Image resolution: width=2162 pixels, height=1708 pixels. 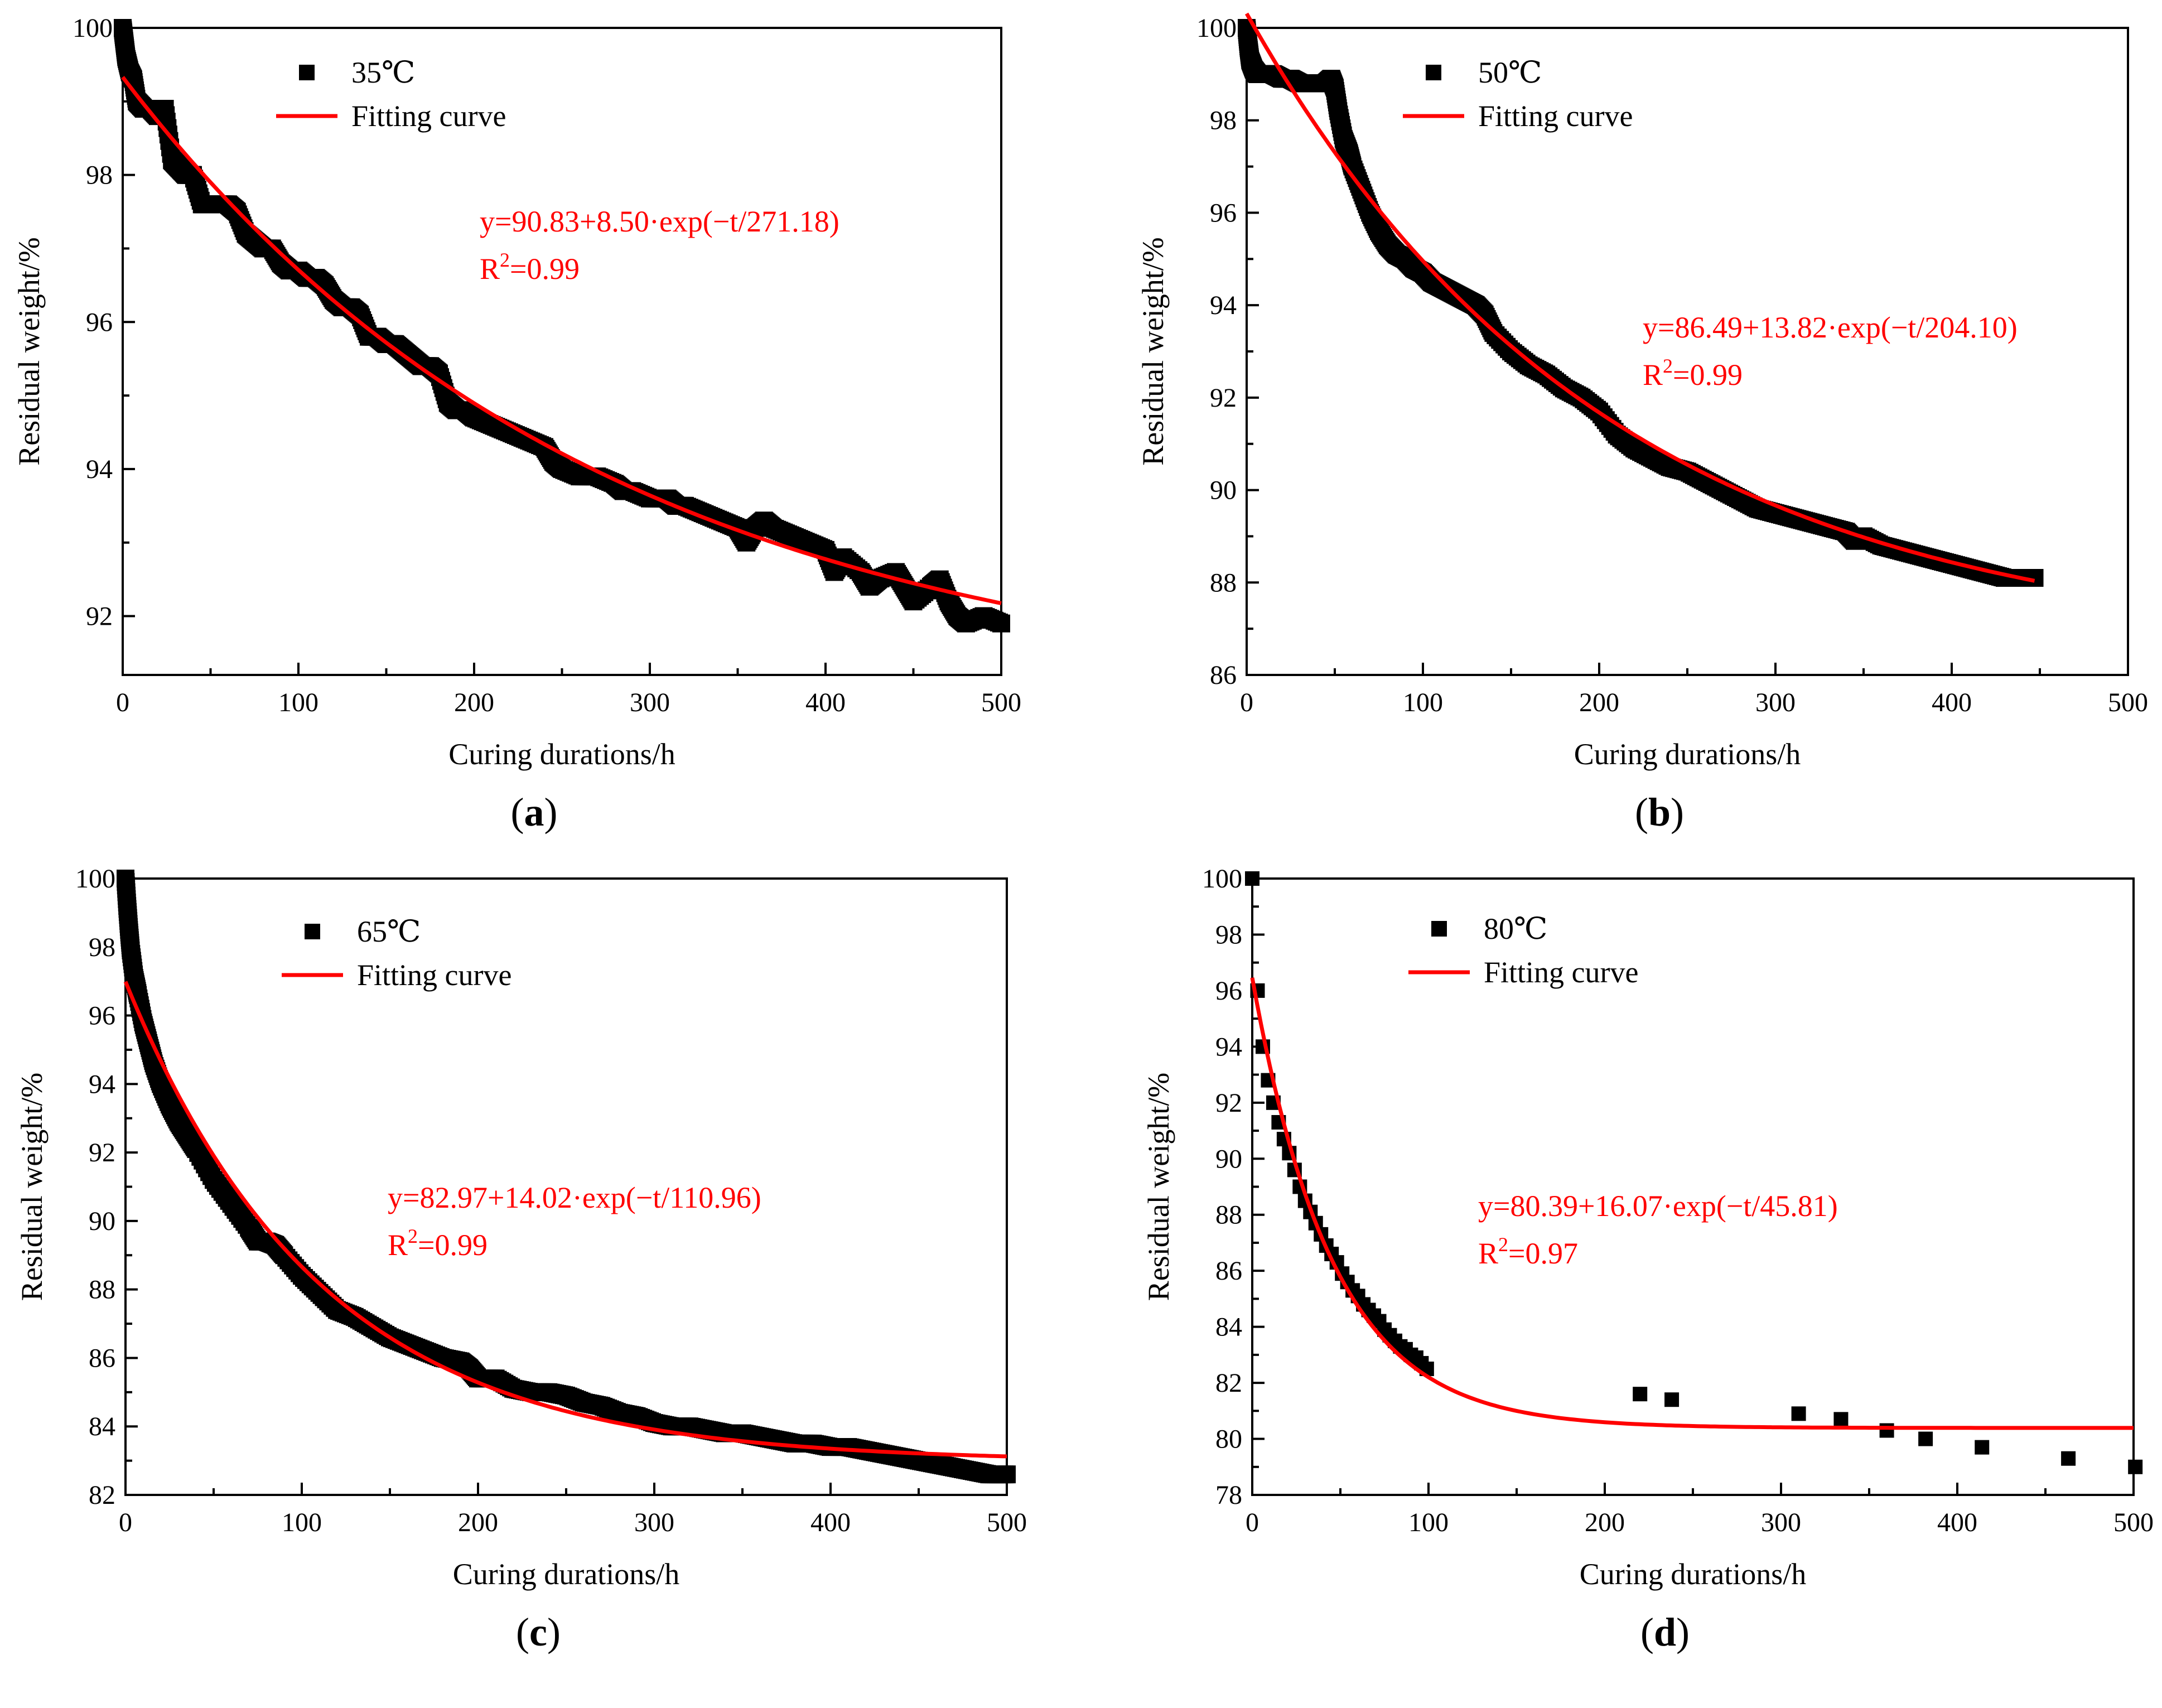 I want to click on panel-a-x-tick-label: 300, so click(x=650, y=702).